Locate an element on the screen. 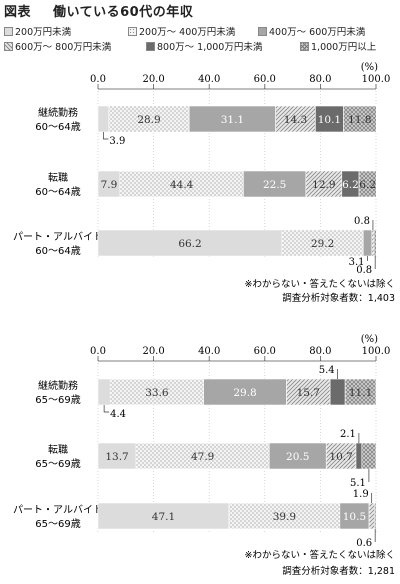 The height and width of the screenshot is (584, 400). data-label: 12.9 is located at coordinates (323, 185).